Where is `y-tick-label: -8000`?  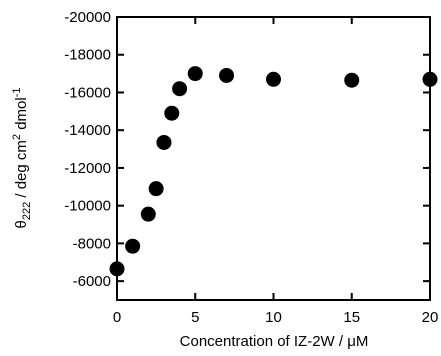
y-tick-label: -8000 is located at coordinates (92, 243).